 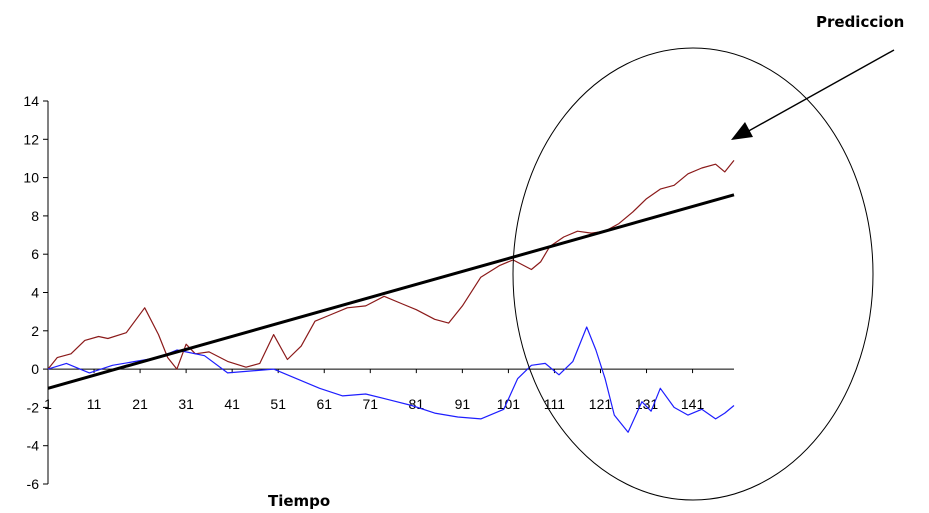 What do you see at coordinates (742, 131) in the screenshot?
I see `prediction-arrowhead` at bounding box center [742, 131].